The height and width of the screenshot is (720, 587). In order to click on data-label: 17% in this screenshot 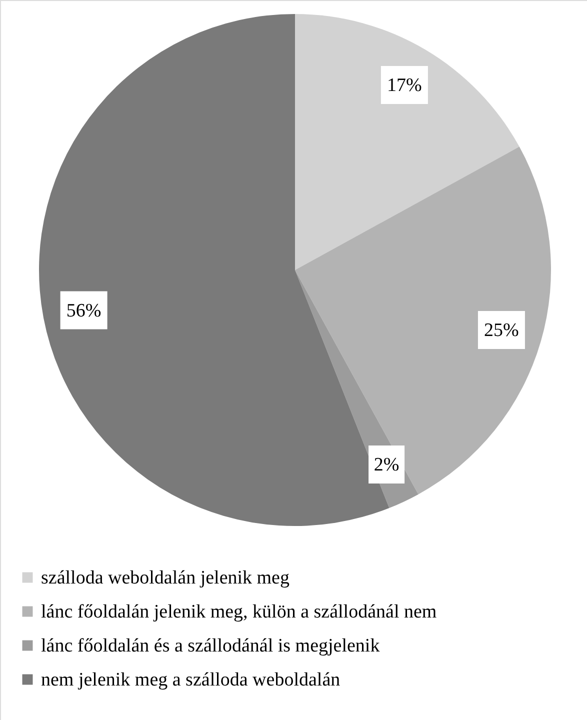, I will do `click(404, 85)`.